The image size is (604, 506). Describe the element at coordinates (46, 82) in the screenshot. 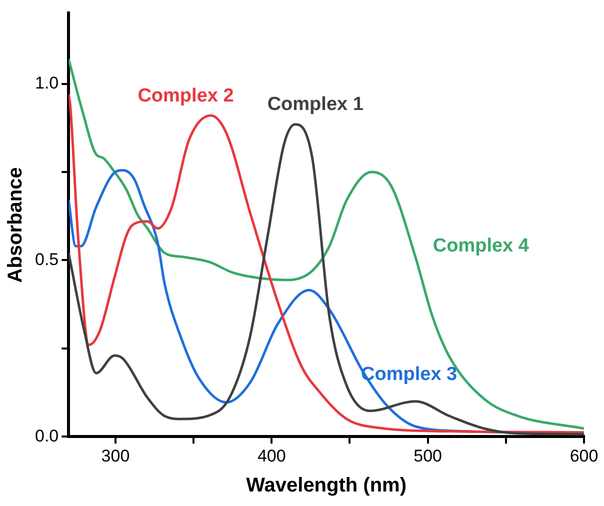

I see `y-tick-label: 1.0` at that location.